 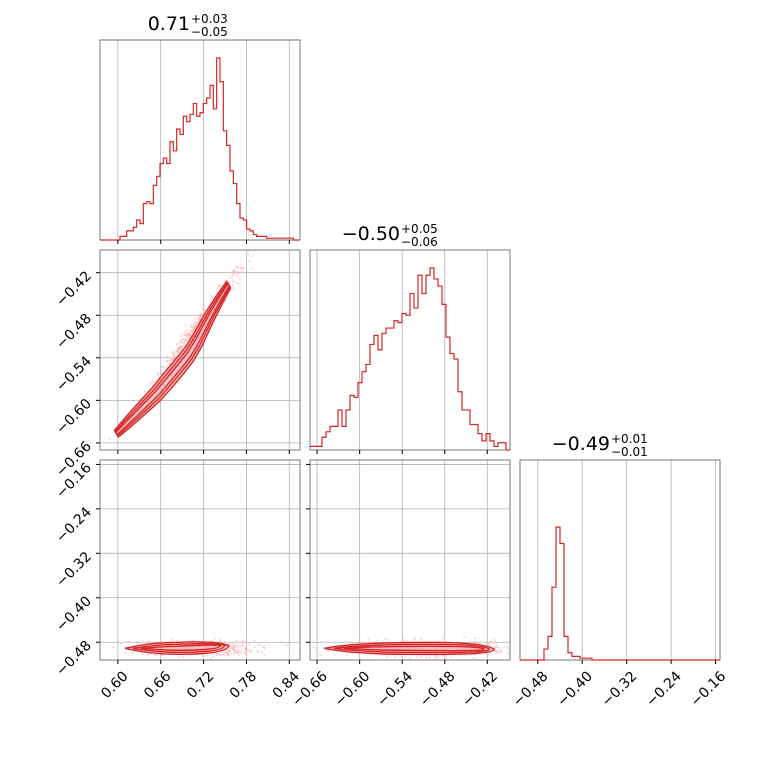 What do you see at coordinates (200, 684) in the screenshot?
I see `x-tick-label: 0.72` at bounding box center [200, 684].